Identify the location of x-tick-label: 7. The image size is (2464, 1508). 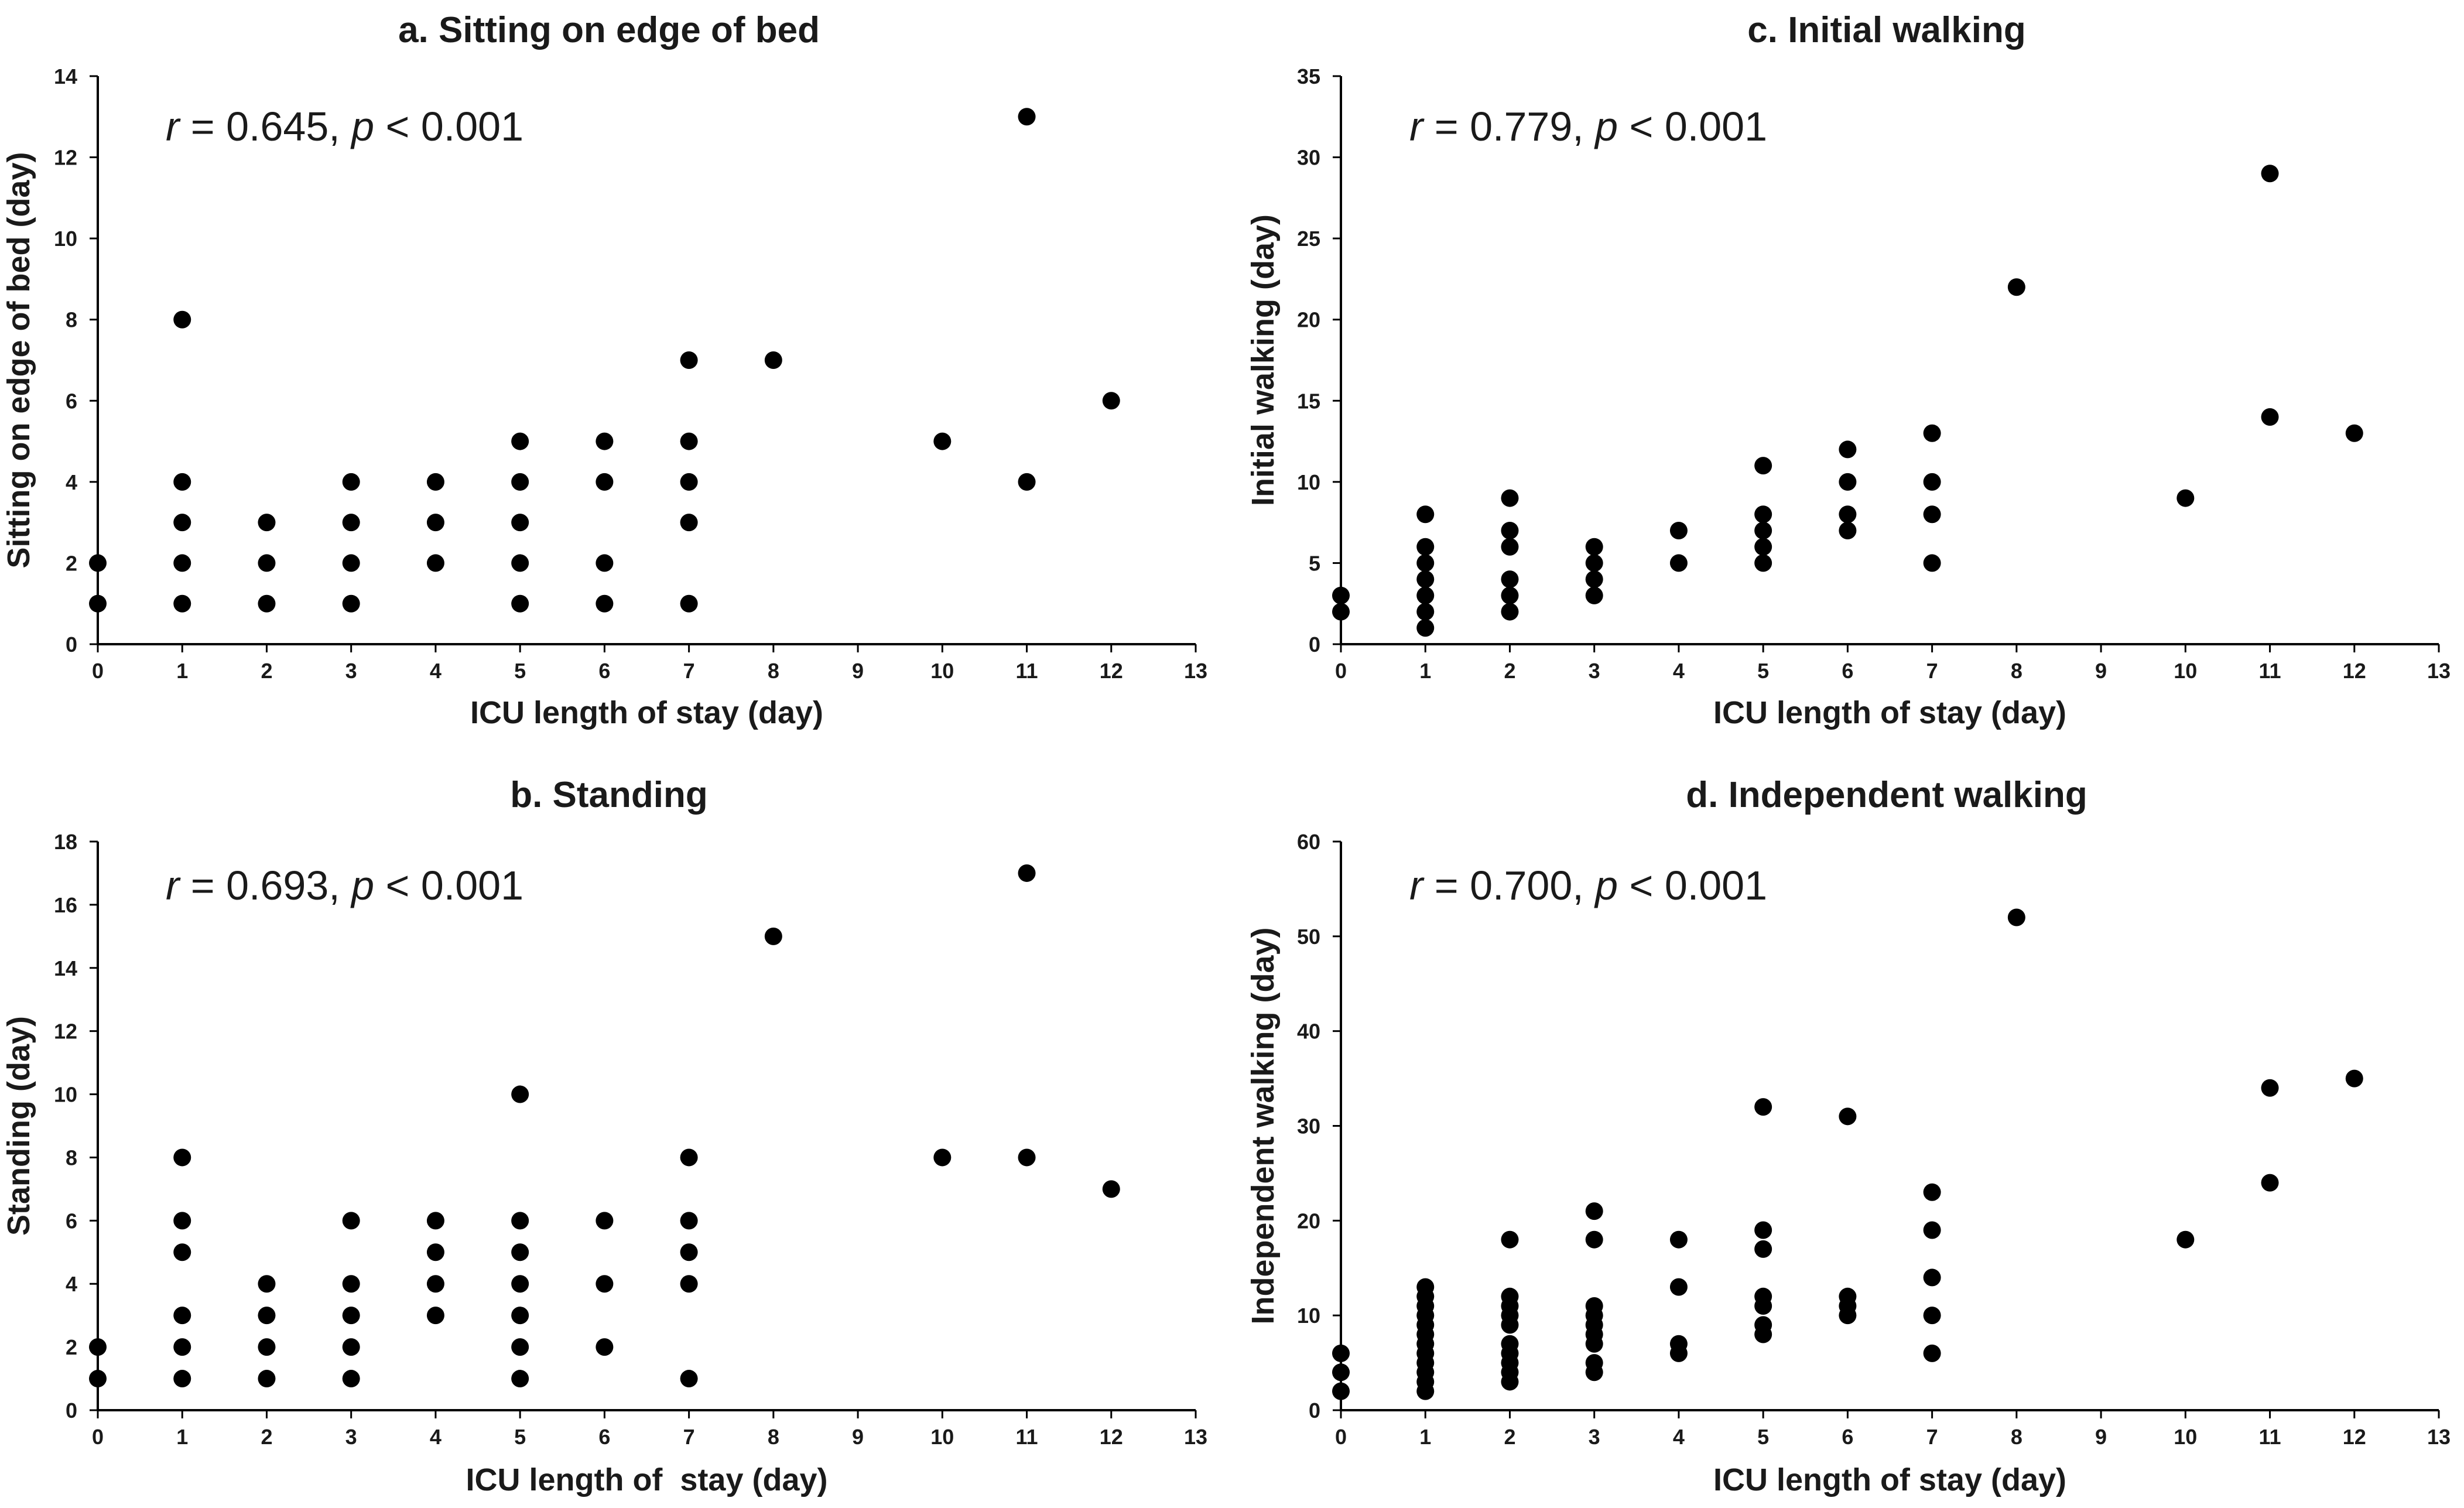
(689, 1437).